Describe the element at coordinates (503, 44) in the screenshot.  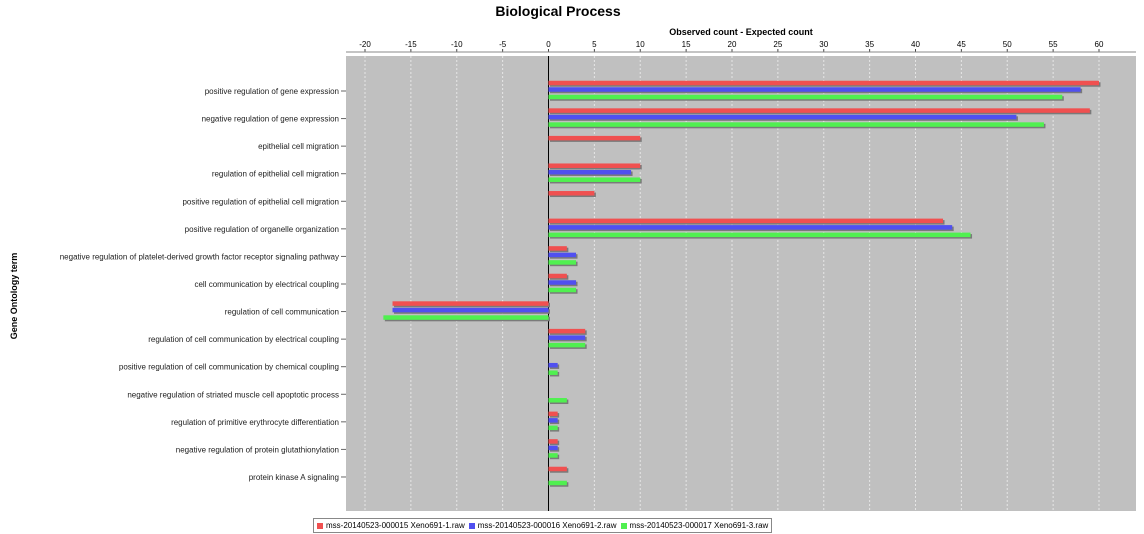
I see `x-tick-label: -5` at that location.